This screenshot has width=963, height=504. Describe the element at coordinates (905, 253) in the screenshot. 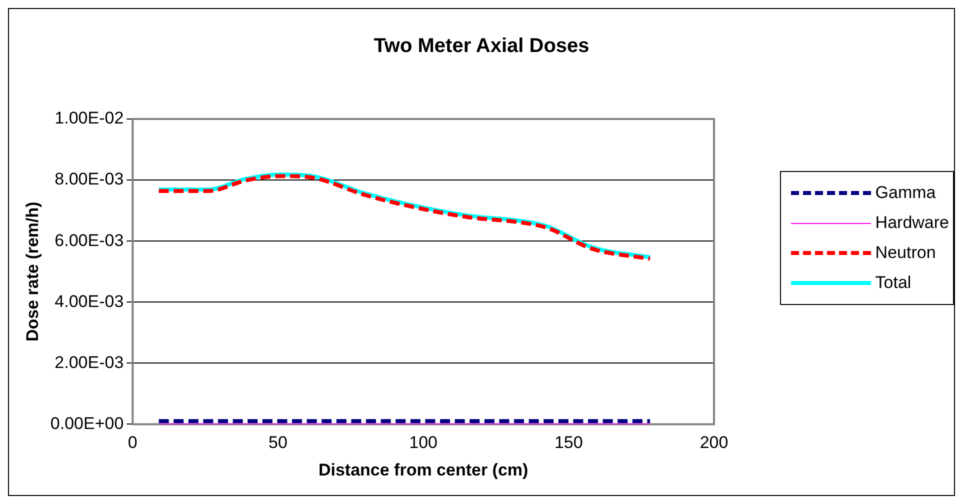

I see `legend-label: Neutron` at that location.